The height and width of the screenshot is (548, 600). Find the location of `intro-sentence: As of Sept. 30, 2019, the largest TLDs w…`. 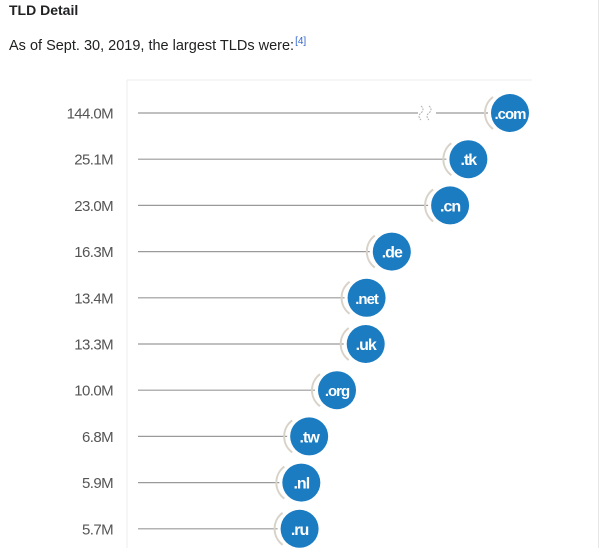

intro-sentence: As of Sept. 30, 2019, the largest TLDs w… is located at coordinates (152, 46).